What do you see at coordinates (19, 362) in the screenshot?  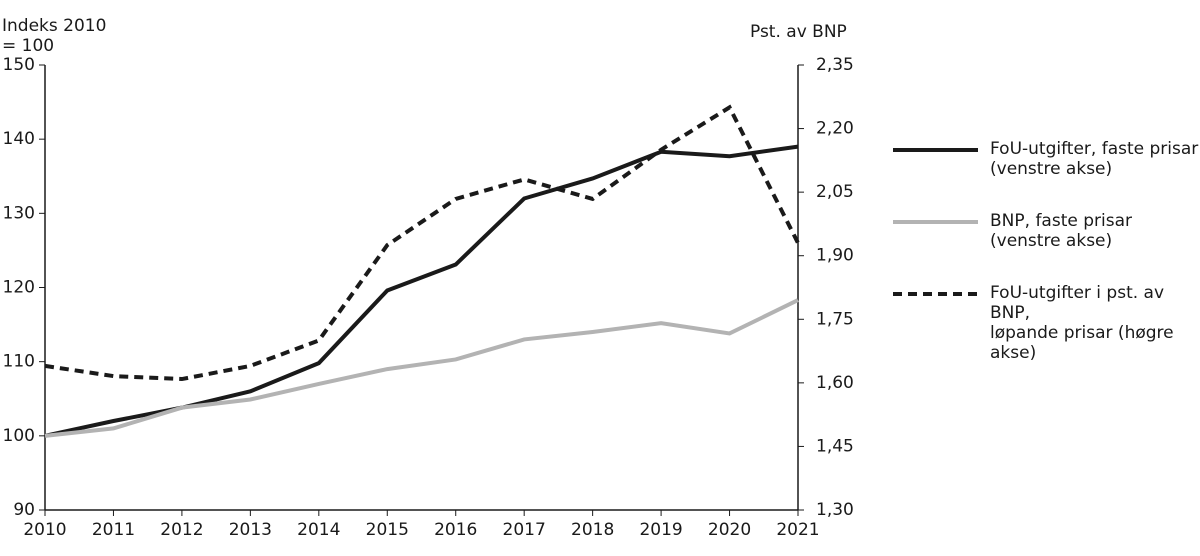 I see `y-tick-label: 110` at bounding box center [19, 362].